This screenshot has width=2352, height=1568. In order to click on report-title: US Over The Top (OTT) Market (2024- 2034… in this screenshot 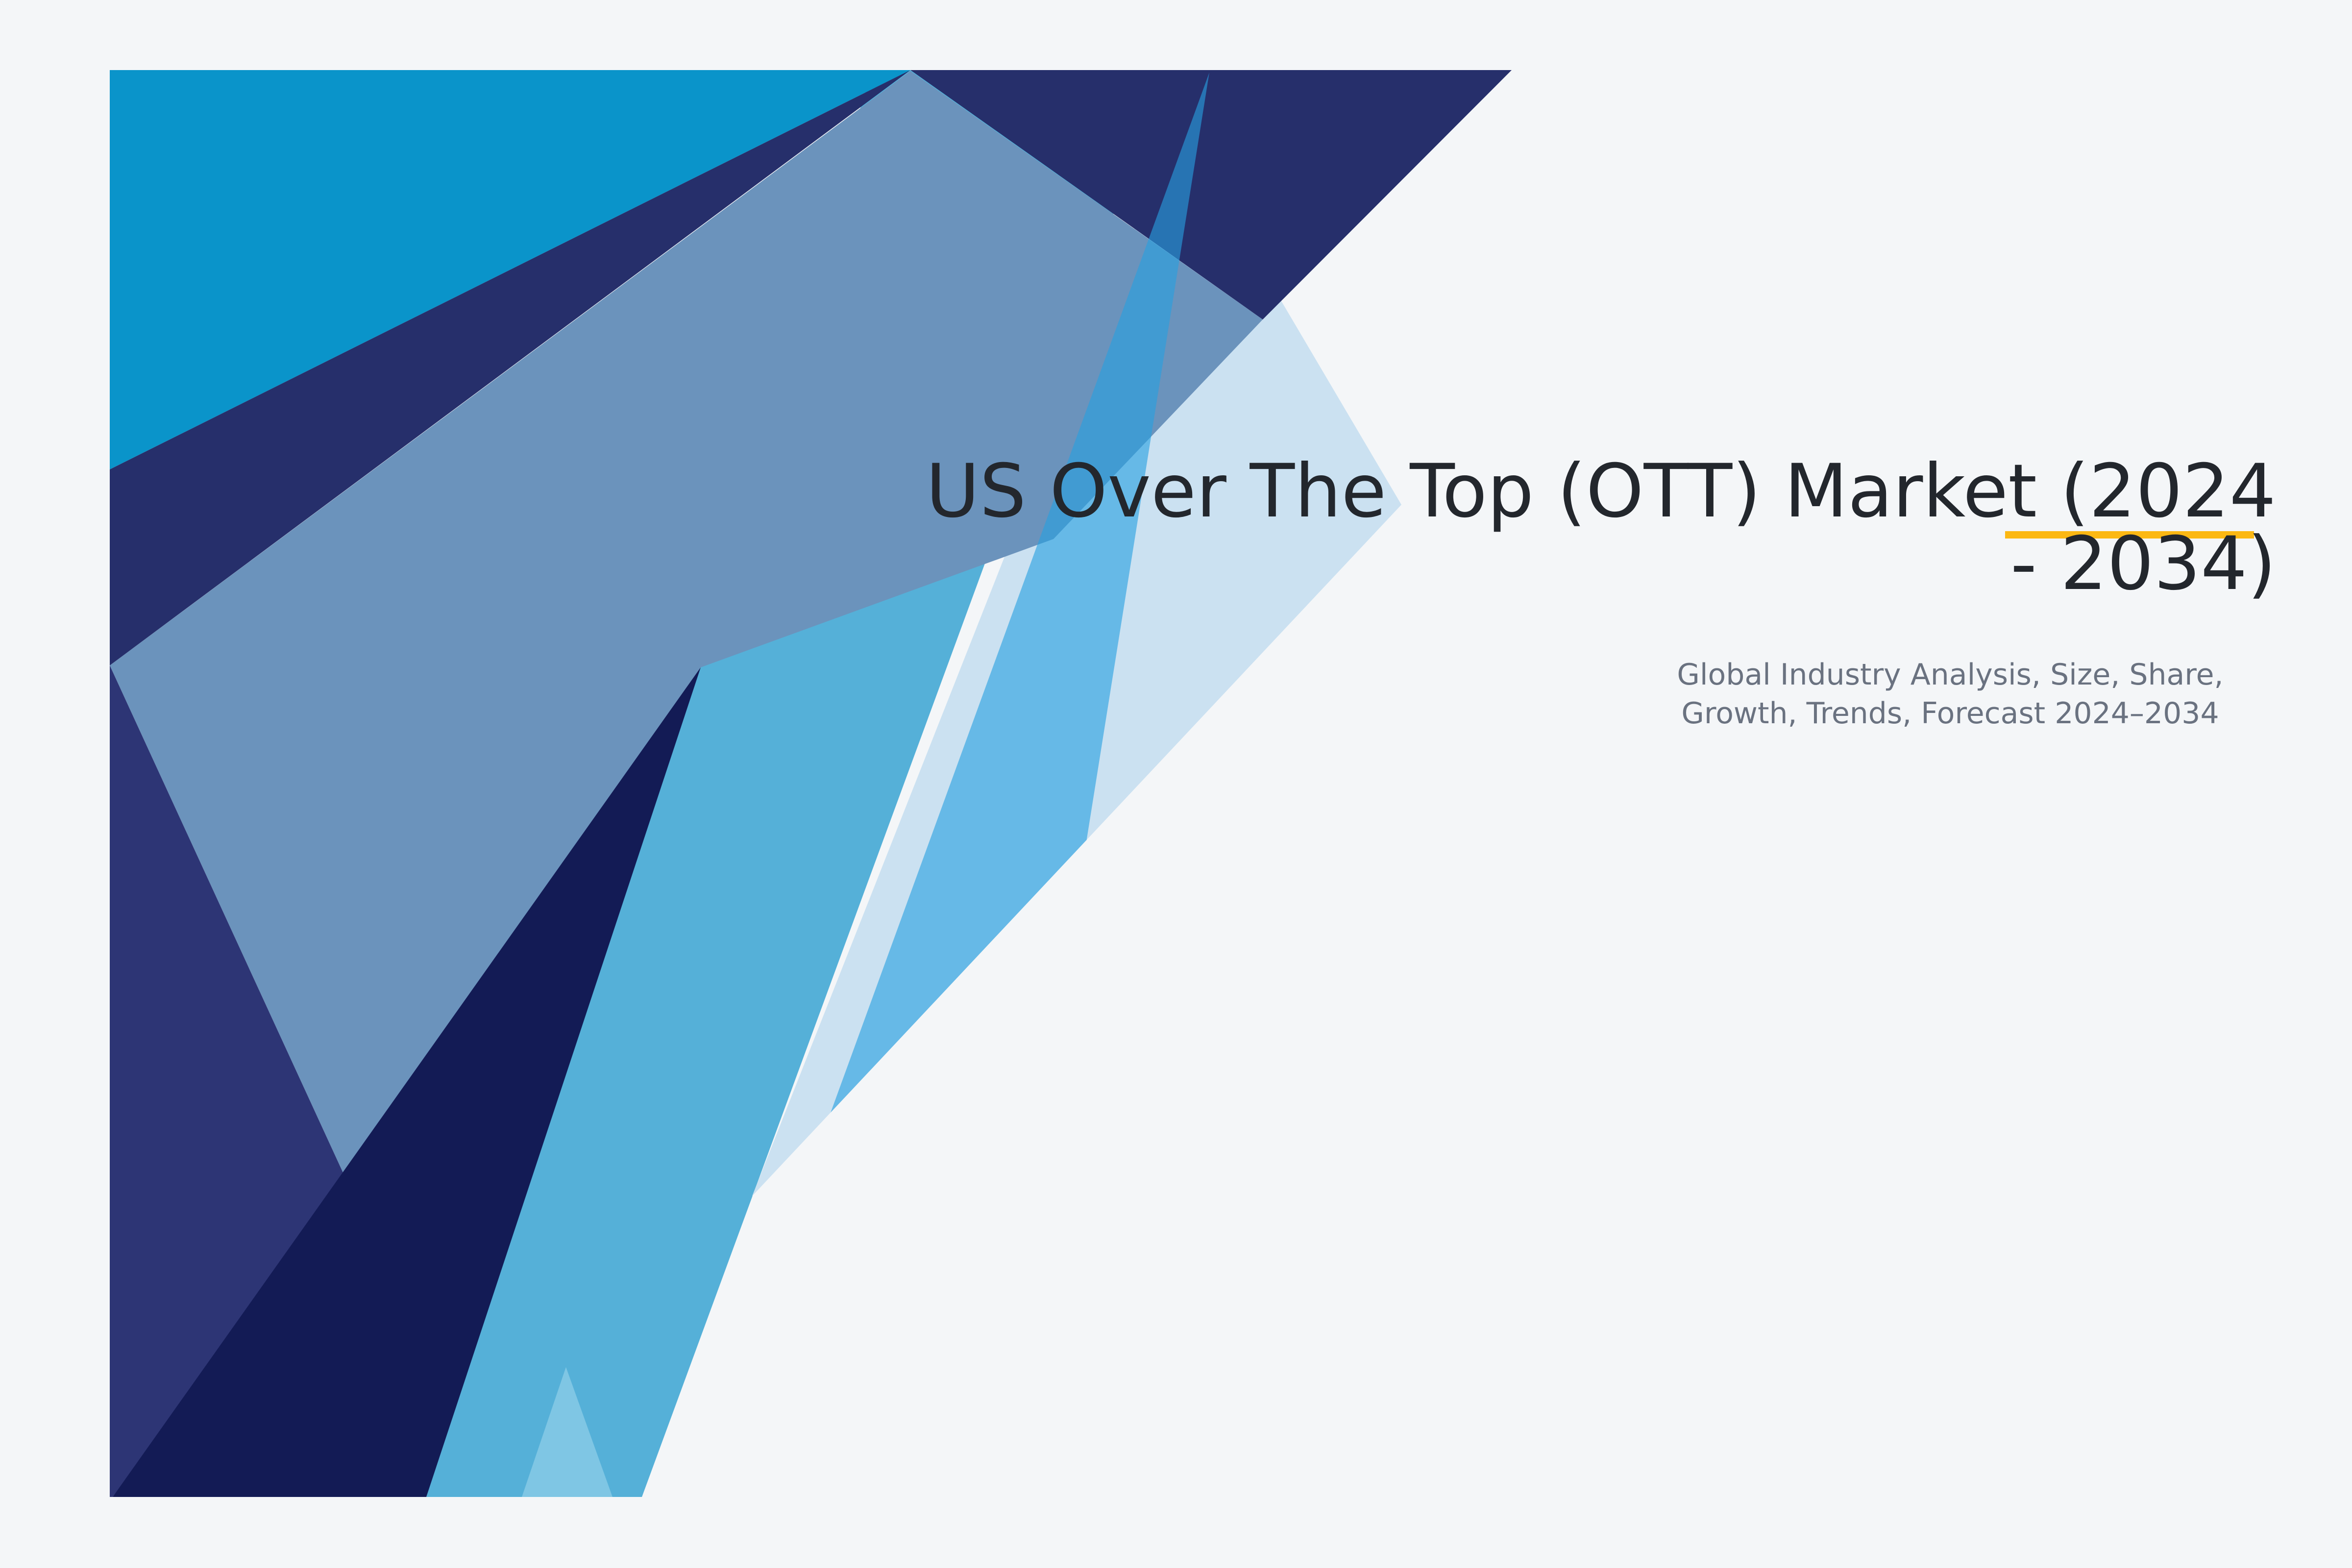, I will do `click(1601, 528)`.